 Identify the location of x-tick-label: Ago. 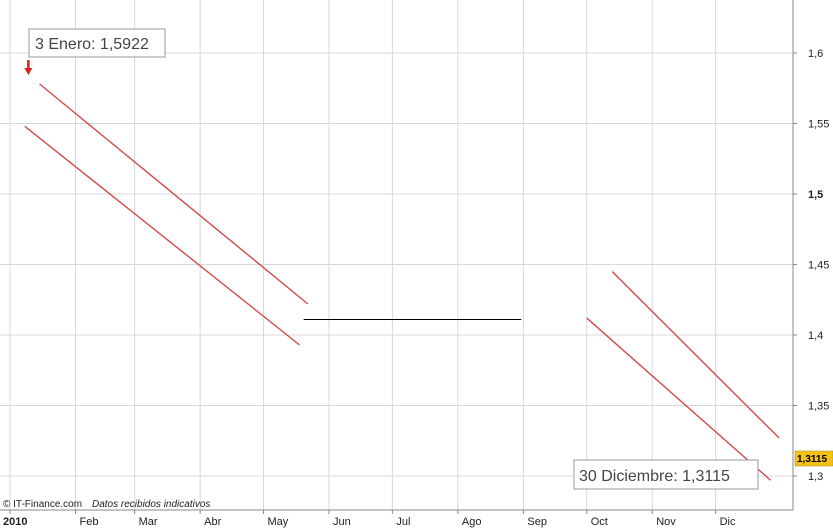
(472, 522).